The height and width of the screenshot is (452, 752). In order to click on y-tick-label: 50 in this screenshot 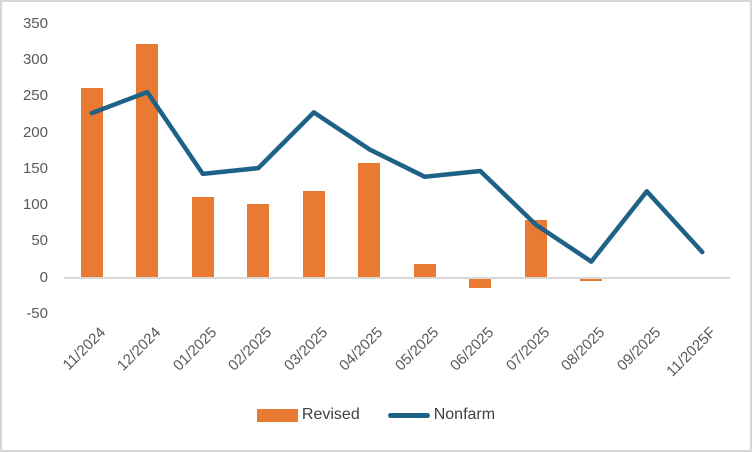, I will do `click(39, 241)`.